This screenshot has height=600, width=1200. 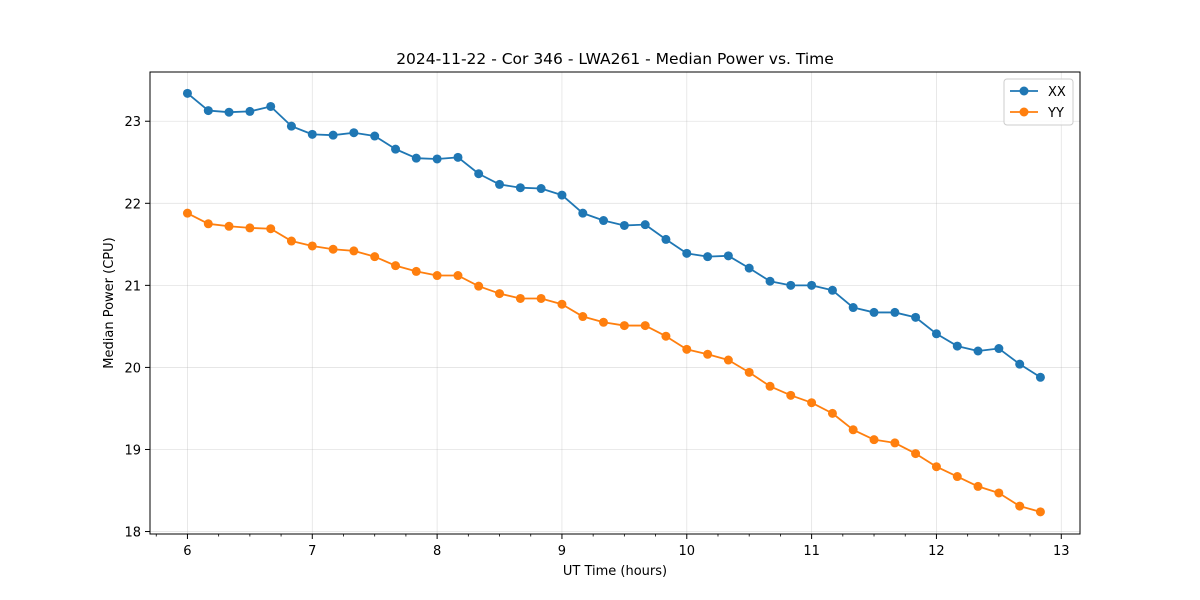 I want to click on legend-marker-xx, so click(x=1024, y=91).